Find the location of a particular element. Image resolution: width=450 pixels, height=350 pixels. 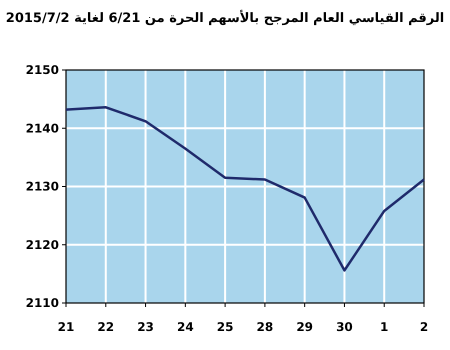

chart-title: الرقم القياسي العام المرجح بالأسهم الحرة من 6/21 لغاية 2015/7/2 is located at coordinates (225, 17).